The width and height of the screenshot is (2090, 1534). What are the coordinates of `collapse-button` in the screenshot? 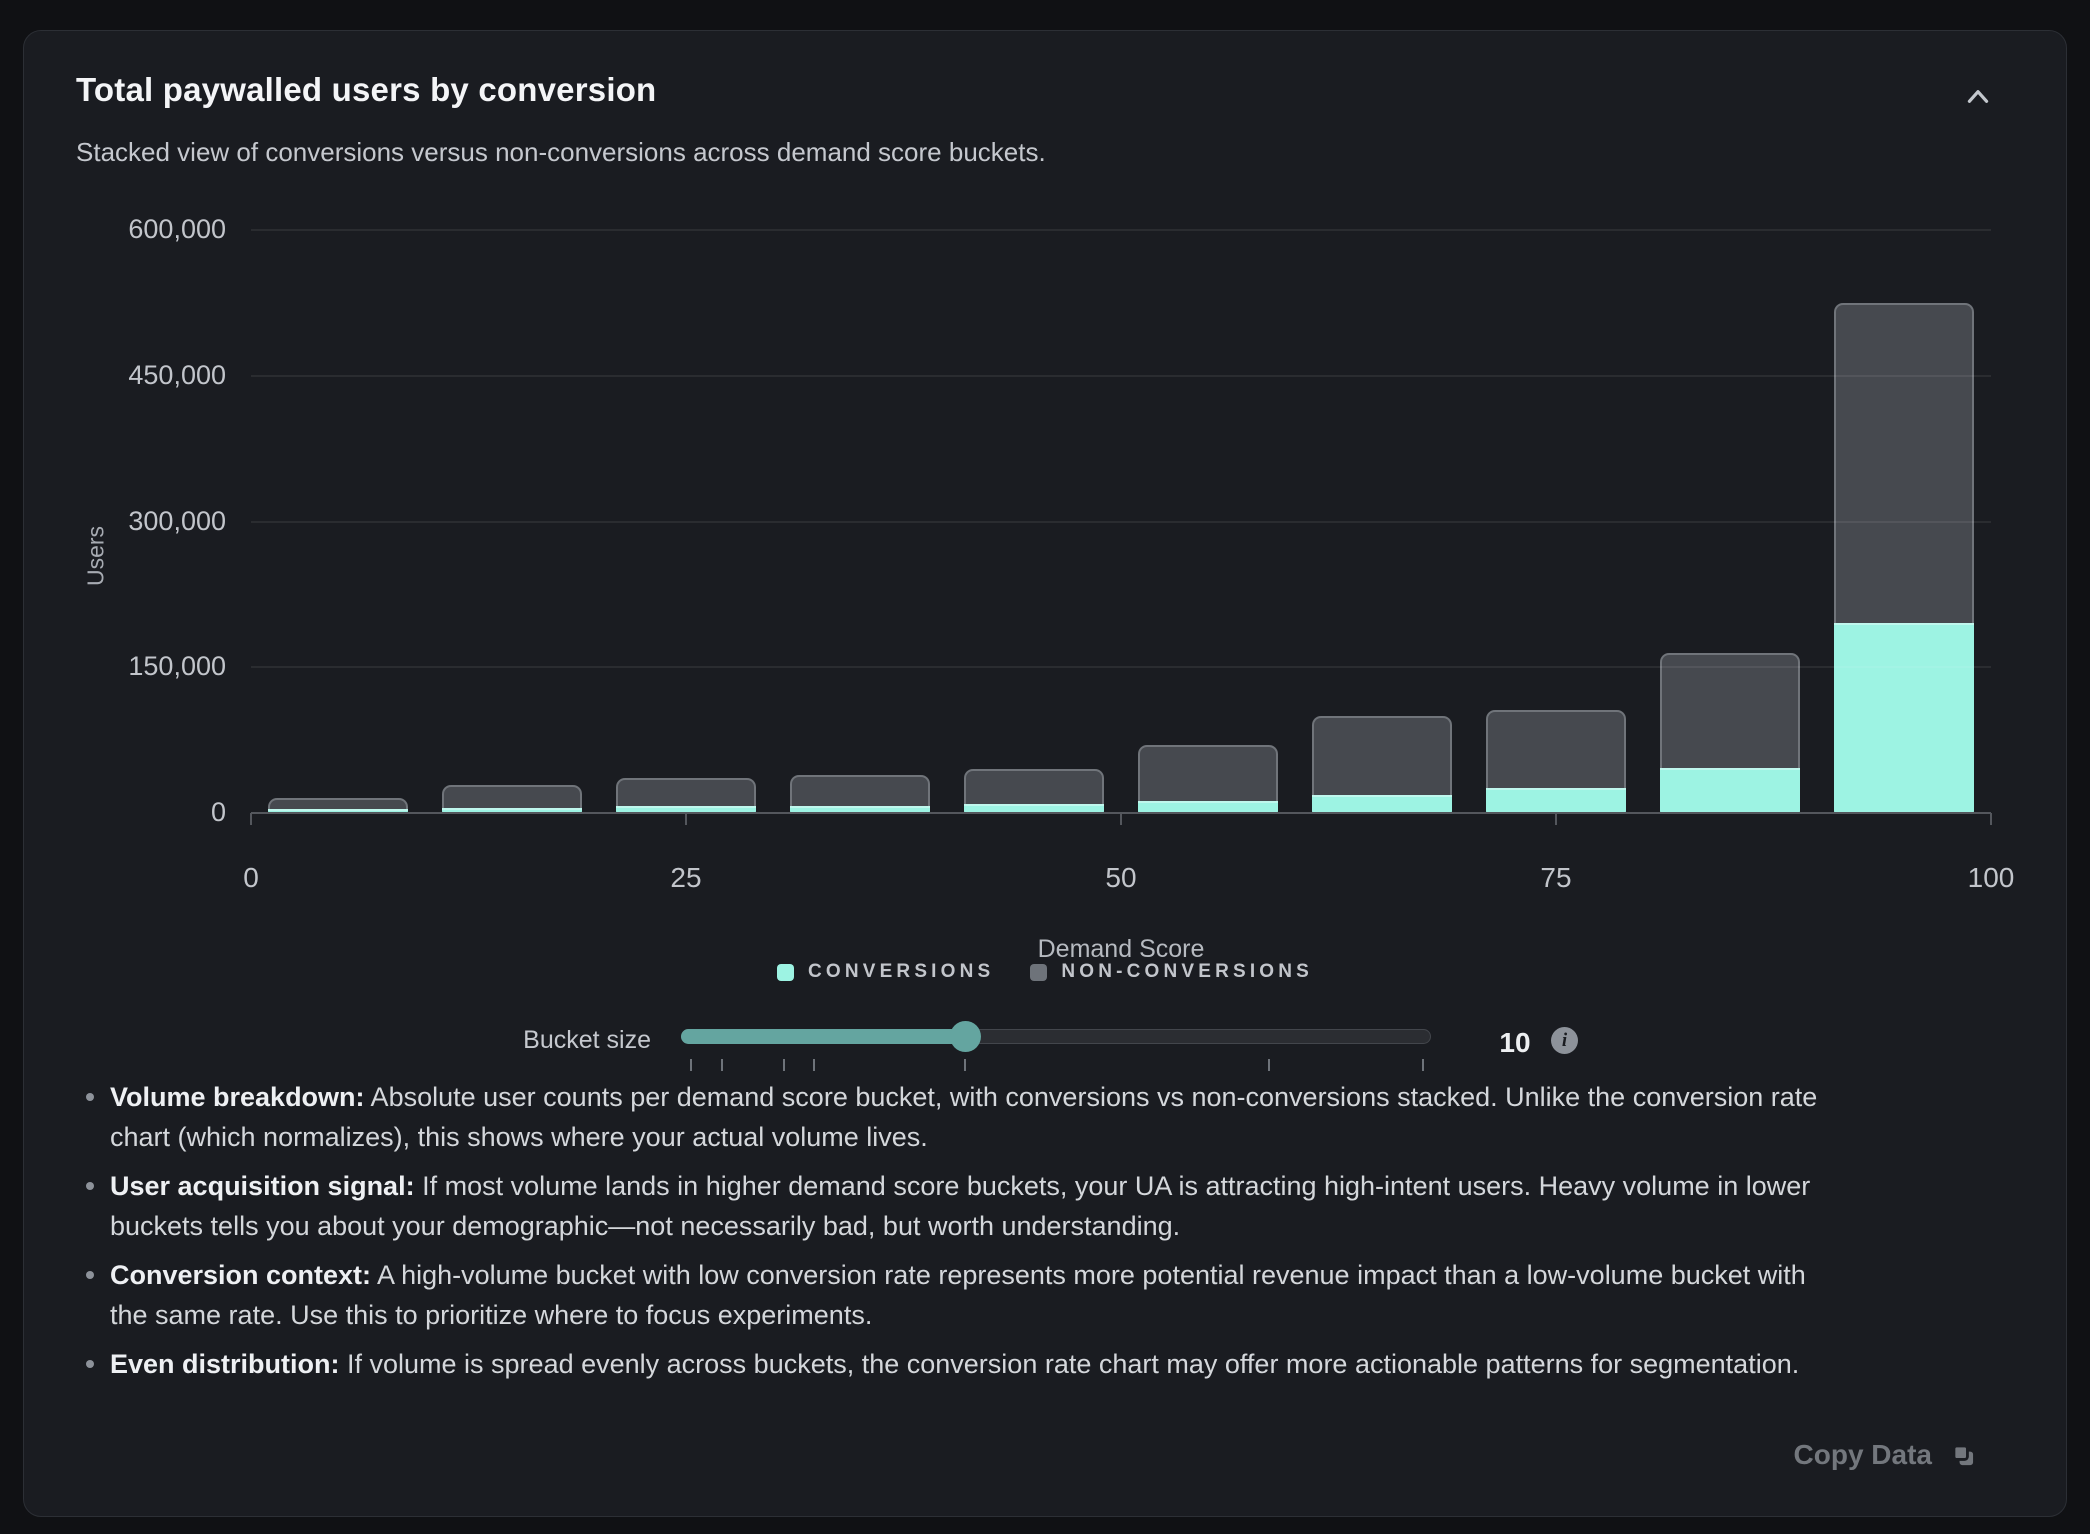 It's located at (1978, 97).